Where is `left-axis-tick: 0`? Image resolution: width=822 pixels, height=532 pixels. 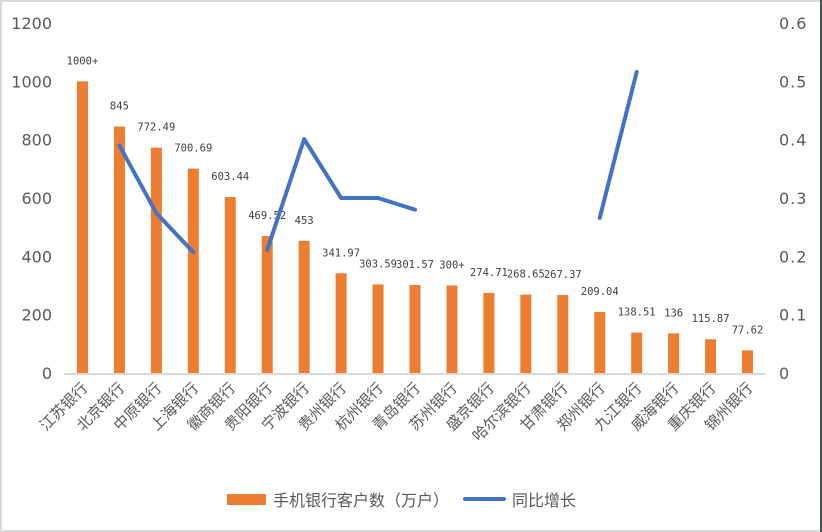
left-axis-tick: 0 is located at coordinates (47, 373).